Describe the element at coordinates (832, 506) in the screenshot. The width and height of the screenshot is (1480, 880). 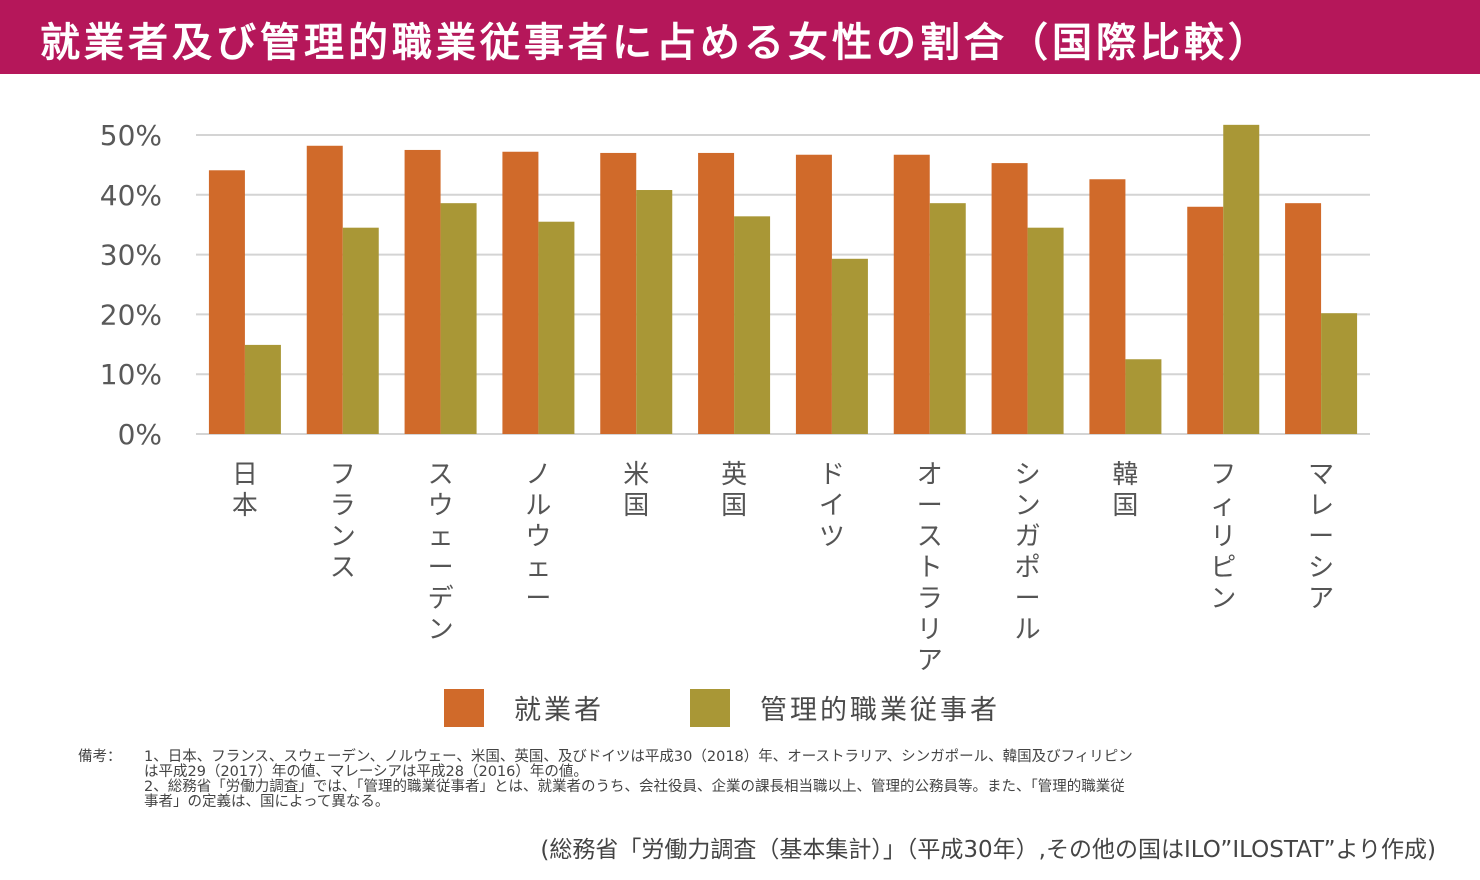
I see `x-tick-label: ドイツ` at that location.